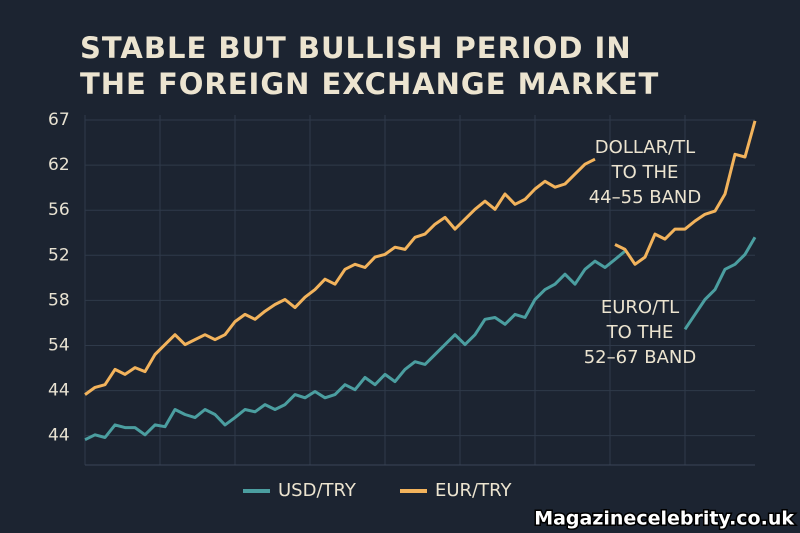 Image resolution: width=800 pixels, height=533 pixels. Describe the element at coordinates (317, 490) in the screenshot. I see `legend-label: USD/TRY` at that location.